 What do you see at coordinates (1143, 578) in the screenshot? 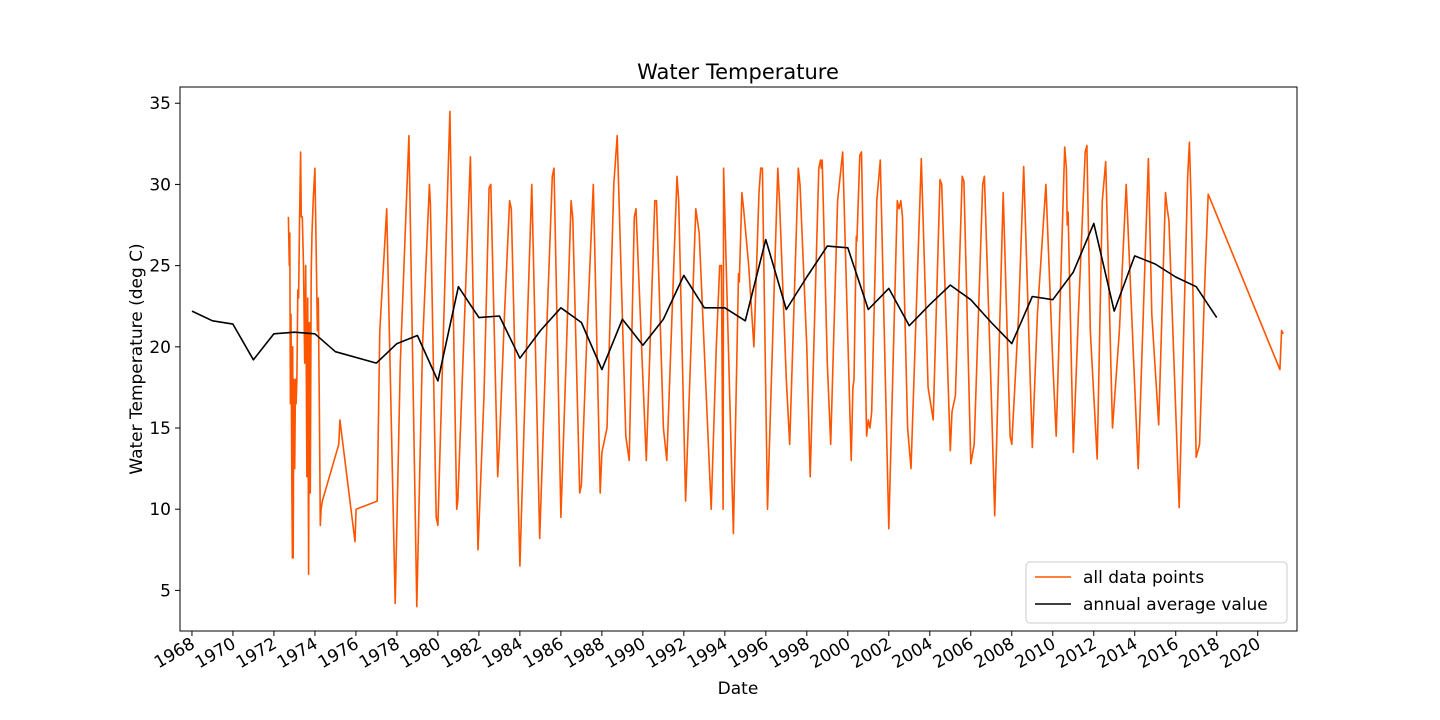
I see `legend-label-all-data: all data points` at bounding box center [1143, 578].